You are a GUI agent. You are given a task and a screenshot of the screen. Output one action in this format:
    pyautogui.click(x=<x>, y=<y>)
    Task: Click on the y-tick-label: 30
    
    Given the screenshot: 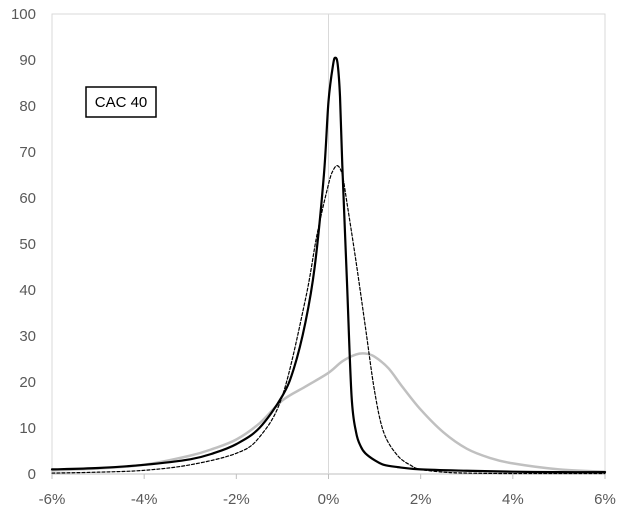 What is the action you would take?
    pyautogui.click(x=27, y=336)
    